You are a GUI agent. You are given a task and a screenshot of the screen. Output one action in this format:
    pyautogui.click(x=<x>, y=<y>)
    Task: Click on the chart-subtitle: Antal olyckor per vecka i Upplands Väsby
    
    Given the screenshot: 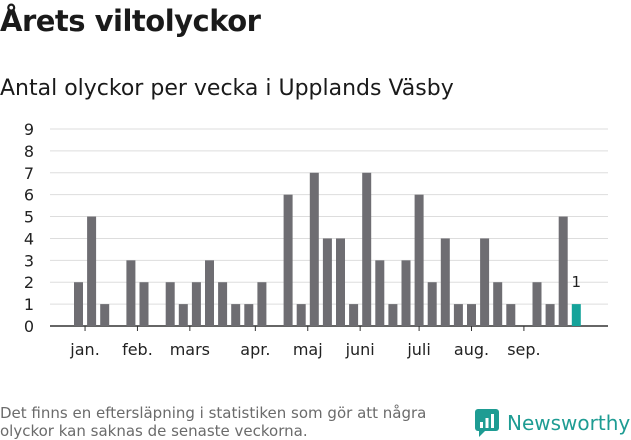 What is the action you would take?
    pyautogui.click(x=227, y=88)
    